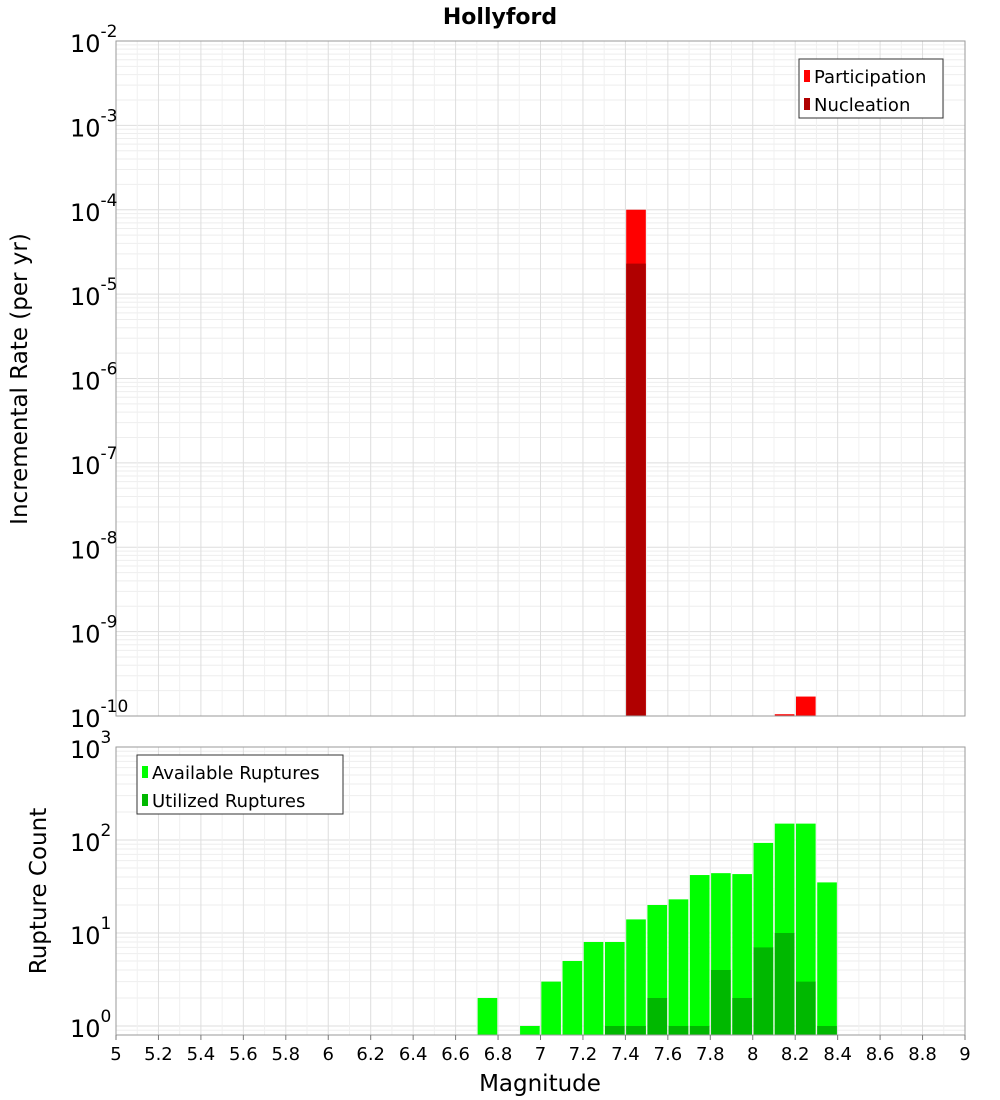 Image resolution: width=1000 pixels, height=1100 pixels. I want to click on x-tick-label: 8, so click(752, 1054).